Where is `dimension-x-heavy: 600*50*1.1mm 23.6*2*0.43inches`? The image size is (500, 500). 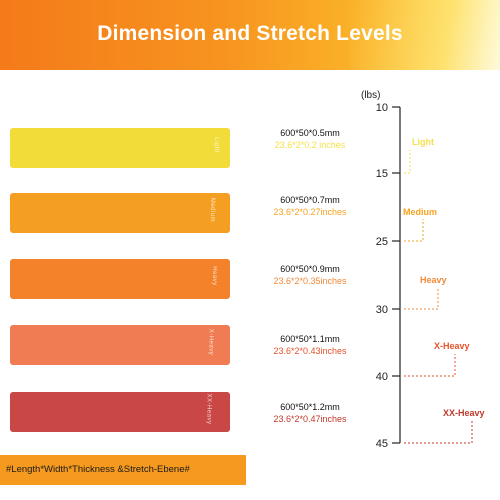 dimension-x-heavy: 600*50*1.1mm 23.6*2*0.43inches is located at coordinates (310, 345).